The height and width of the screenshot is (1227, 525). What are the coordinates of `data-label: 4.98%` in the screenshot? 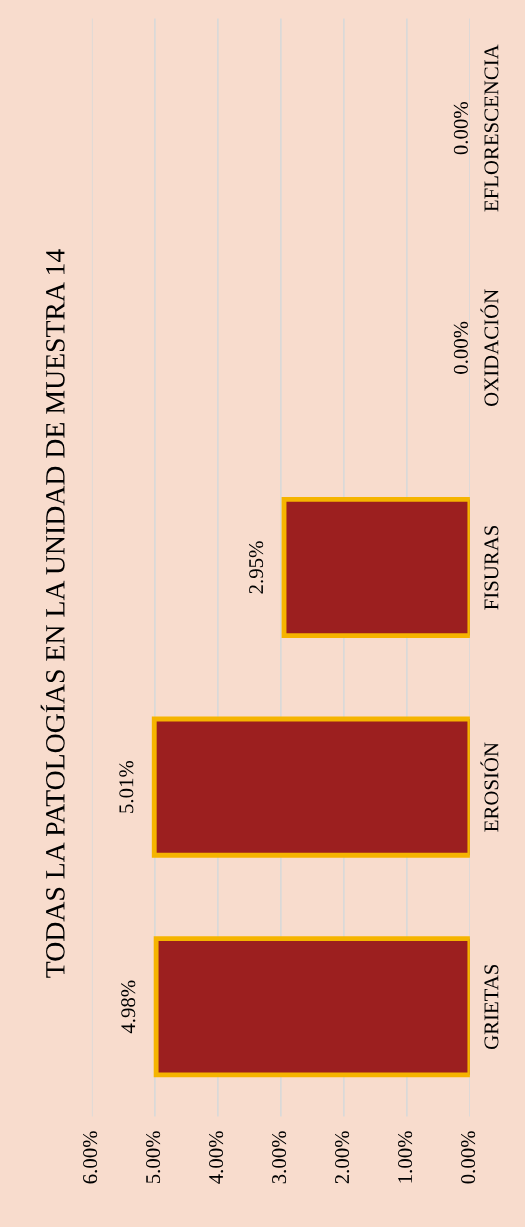 It's located at (128, 1007).